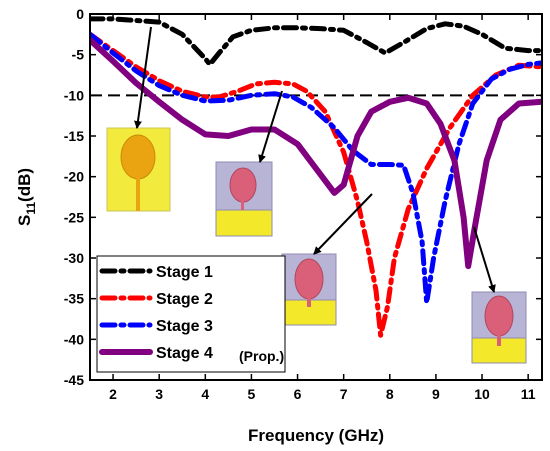  Describe the element at coordinates (24, 185) in the screenshot. I see `y-axis-title-unit: (dB)` at that location.